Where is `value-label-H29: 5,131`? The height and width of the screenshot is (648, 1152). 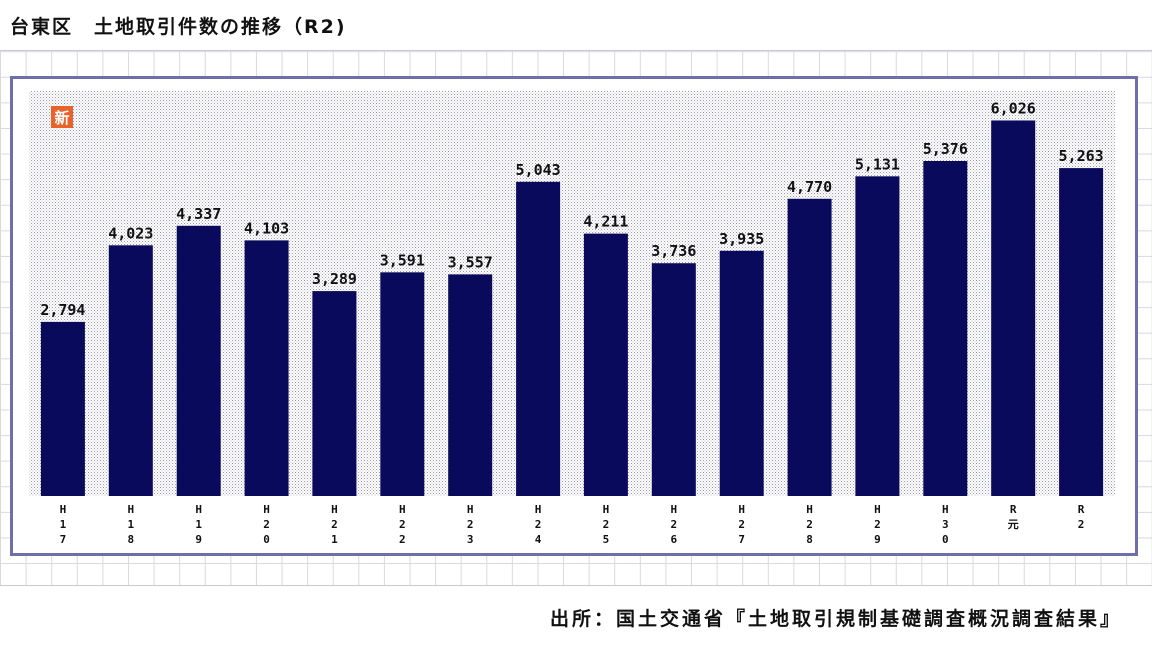 value-label-H29: 5,131 is located at coordinates (877, 164).